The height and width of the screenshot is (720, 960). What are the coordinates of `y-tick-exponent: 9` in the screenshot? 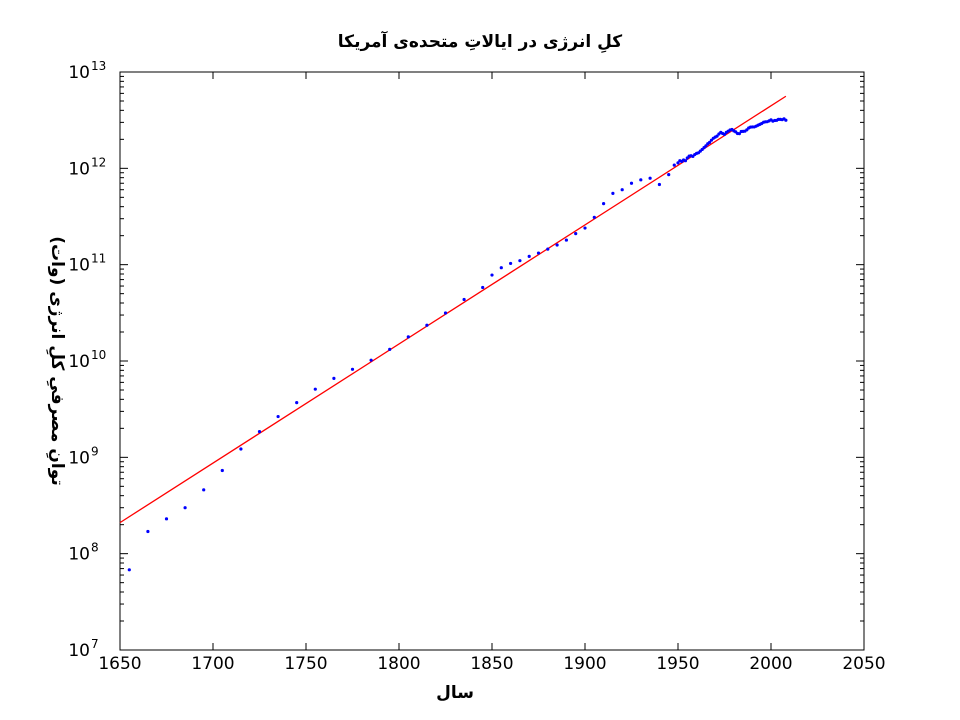 It's located at (95, 451).